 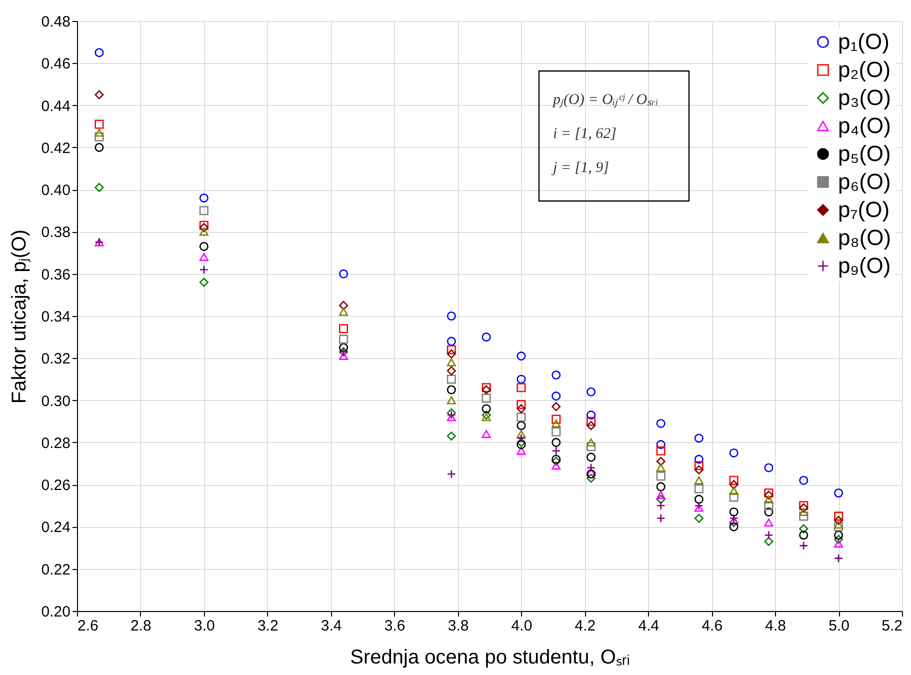 I want to click on y-tick-label: 0.34, so click(x=55, y=317).